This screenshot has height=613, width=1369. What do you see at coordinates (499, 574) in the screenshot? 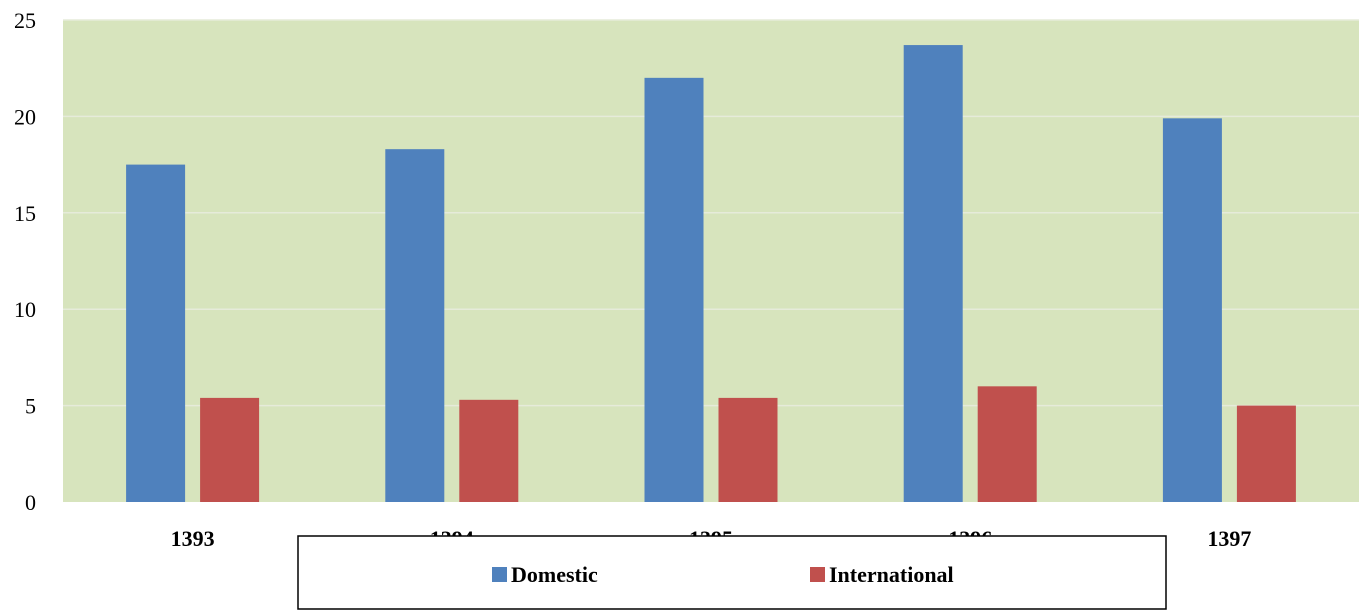
I see `legend-swatch-domestic` at bounding box center [499, 574].